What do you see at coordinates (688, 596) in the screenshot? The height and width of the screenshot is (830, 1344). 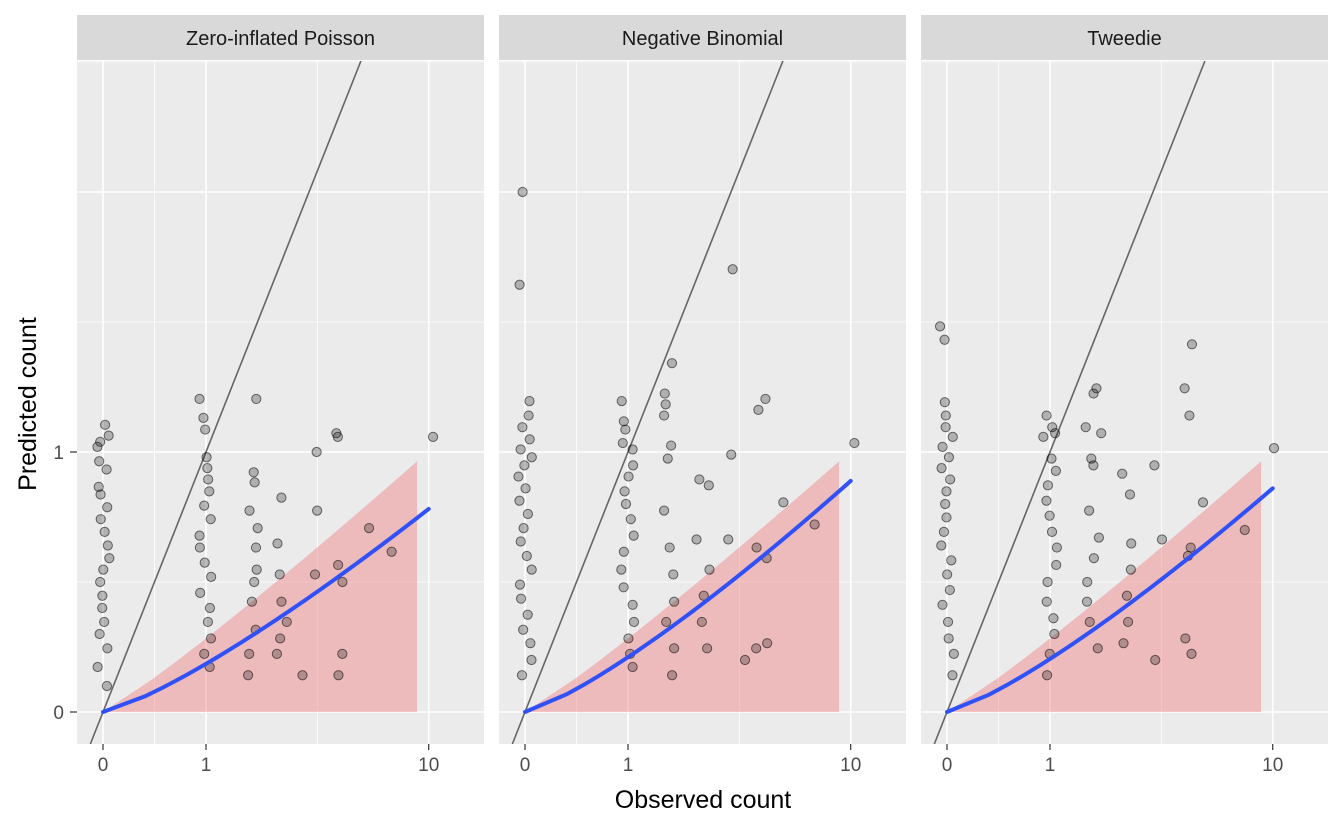 I see `smooth-fit-line` at bounding box center [688, 596].